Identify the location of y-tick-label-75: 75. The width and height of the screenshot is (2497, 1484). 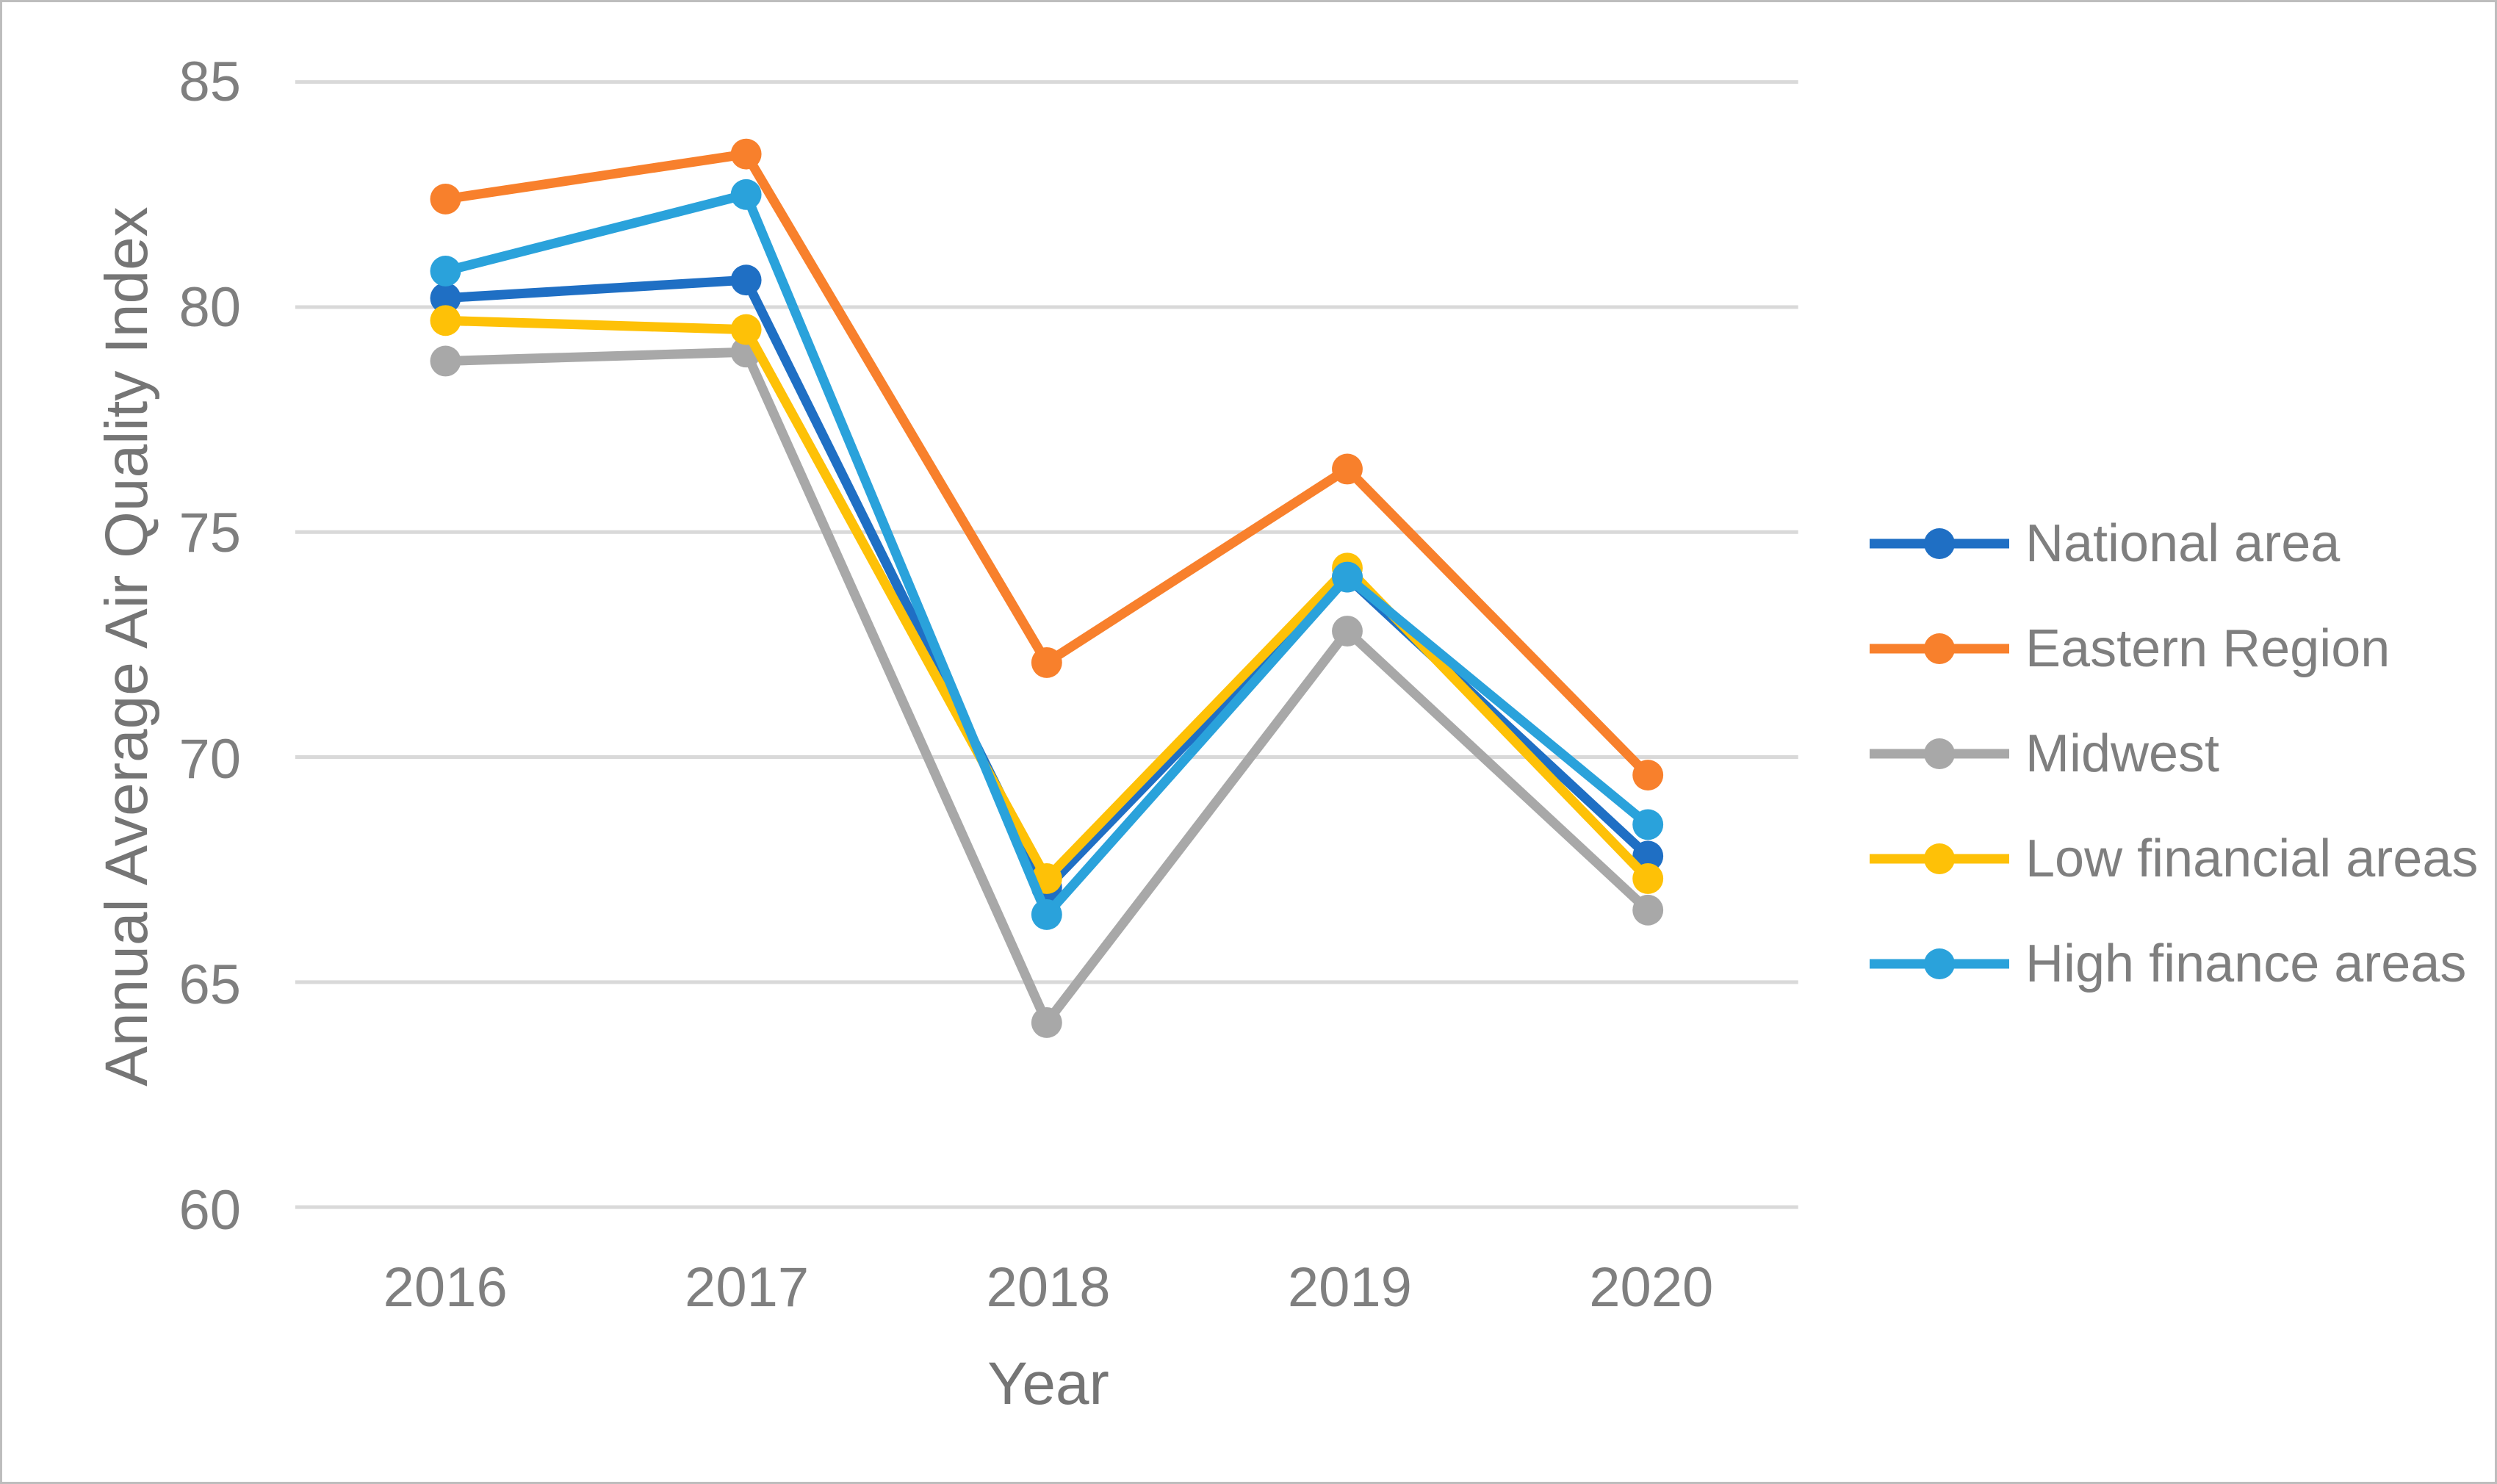
(210, 533).